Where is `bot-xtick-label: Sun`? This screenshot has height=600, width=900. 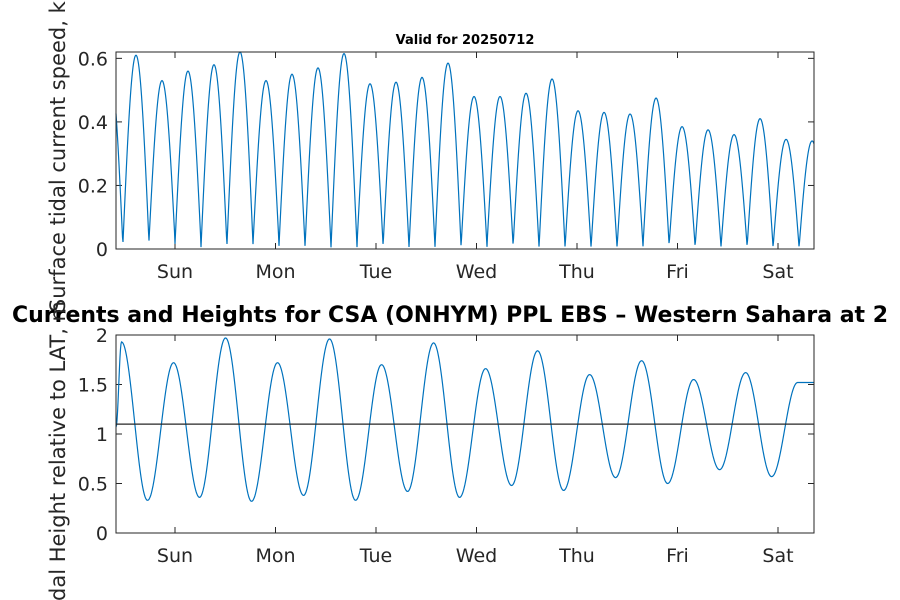 bot-xtick-label: Sun is located at coordinates (175, 556).